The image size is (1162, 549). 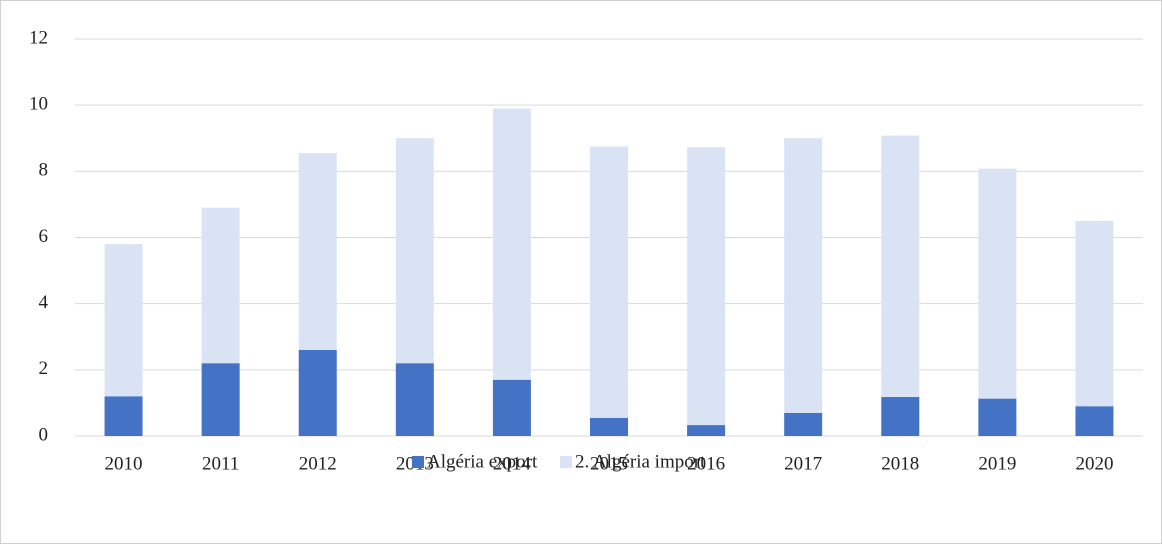 What do you see at coordinates (640, 461) in the screenshot?
I see `legend-label: 2. Algéria import` at bounding box center [640, 461].